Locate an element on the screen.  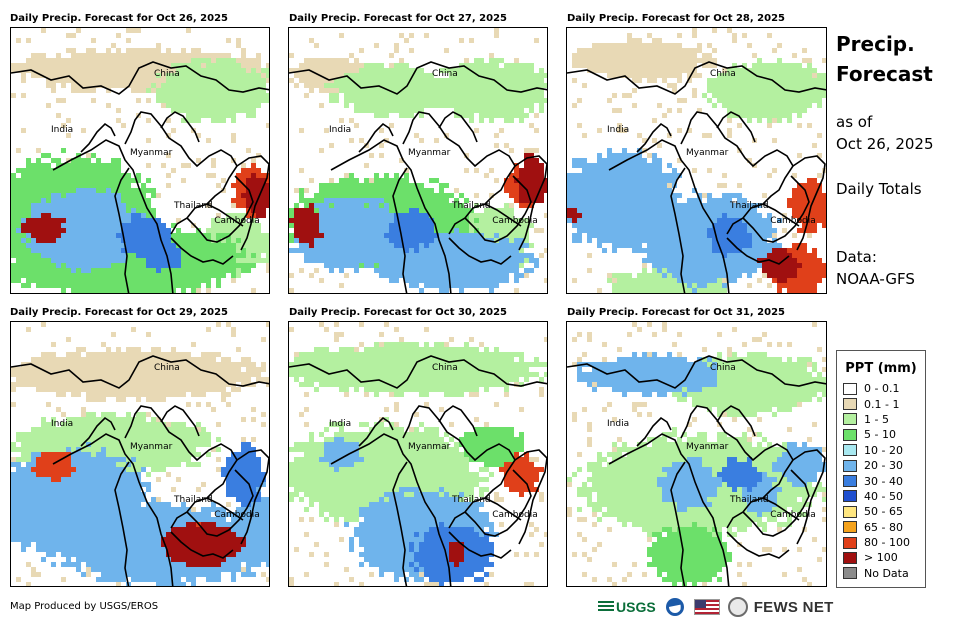
panel-title-1: Daily Precip. Forecast for Oct 26, 2025 is located at coordinates (119, 18).